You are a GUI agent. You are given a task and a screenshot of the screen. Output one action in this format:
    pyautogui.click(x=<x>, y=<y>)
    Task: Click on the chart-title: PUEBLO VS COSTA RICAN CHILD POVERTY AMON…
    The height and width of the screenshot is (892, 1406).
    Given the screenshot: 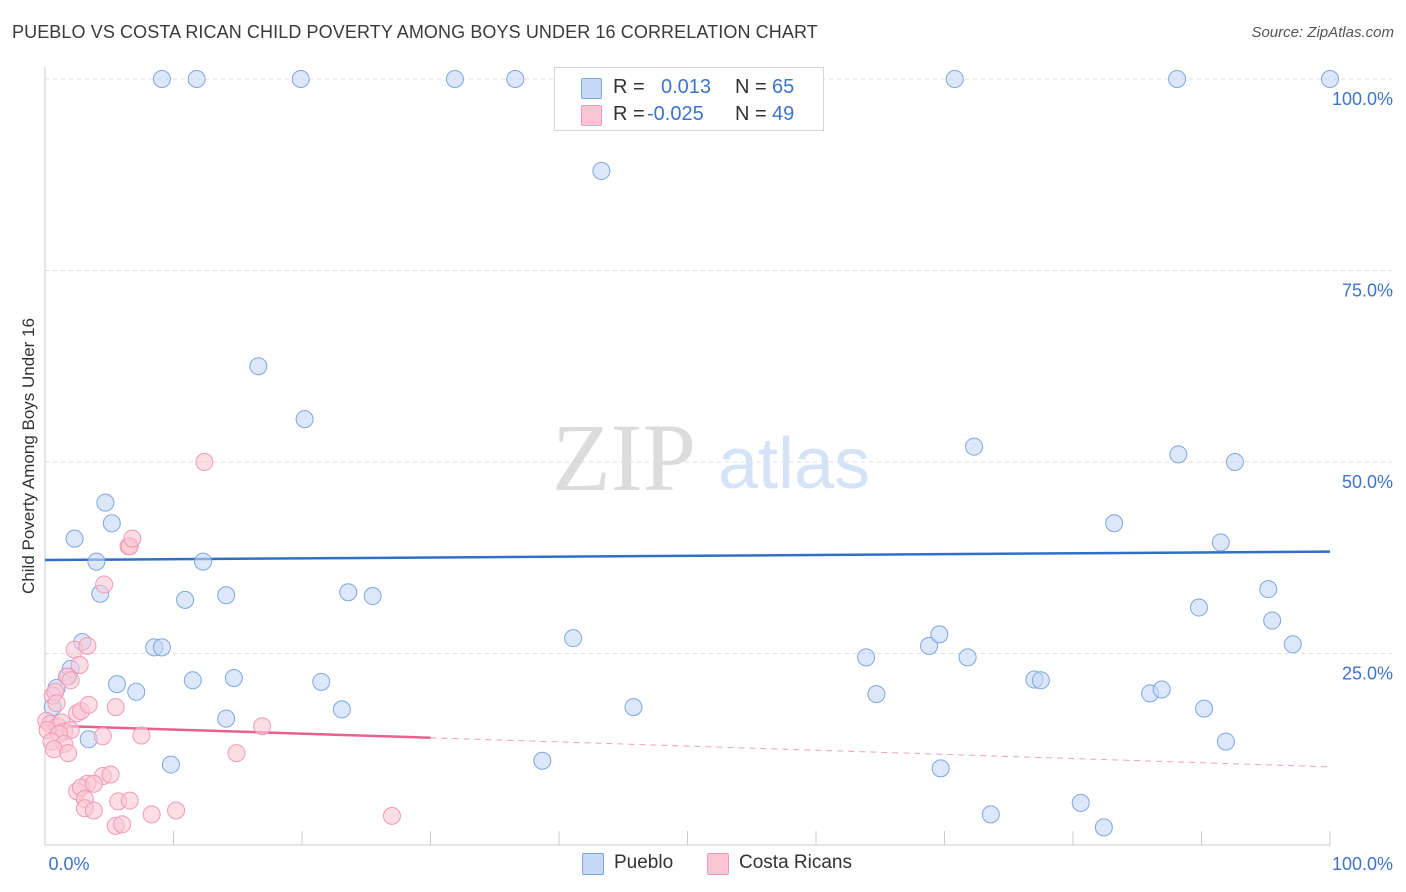 What is the action you would take?
    pyautogui.click(x=415, y=32)
    